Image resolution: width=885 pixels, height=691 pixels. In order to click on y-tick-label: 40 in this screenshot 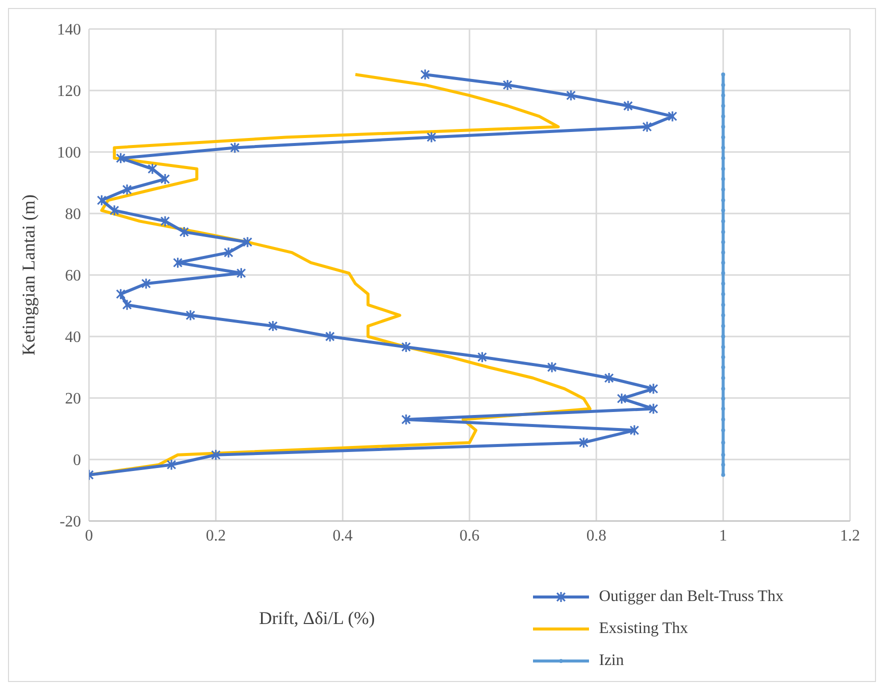, I will do `click(73, 337)`.